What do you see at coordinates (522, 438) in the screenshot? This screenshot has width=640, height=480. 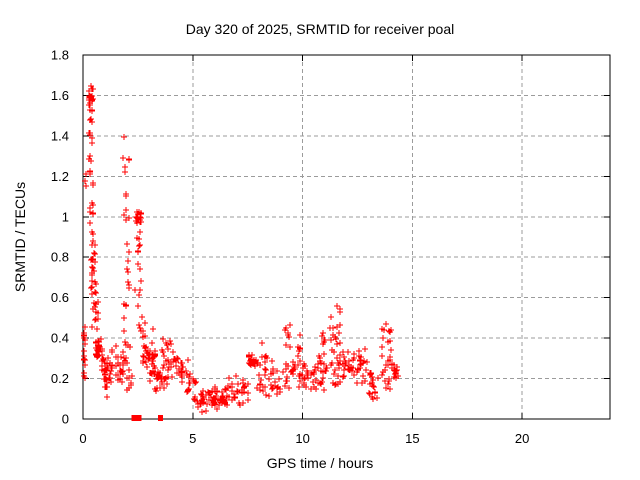 I see `x-tick-label: 20` at bounding box center [522, 438].